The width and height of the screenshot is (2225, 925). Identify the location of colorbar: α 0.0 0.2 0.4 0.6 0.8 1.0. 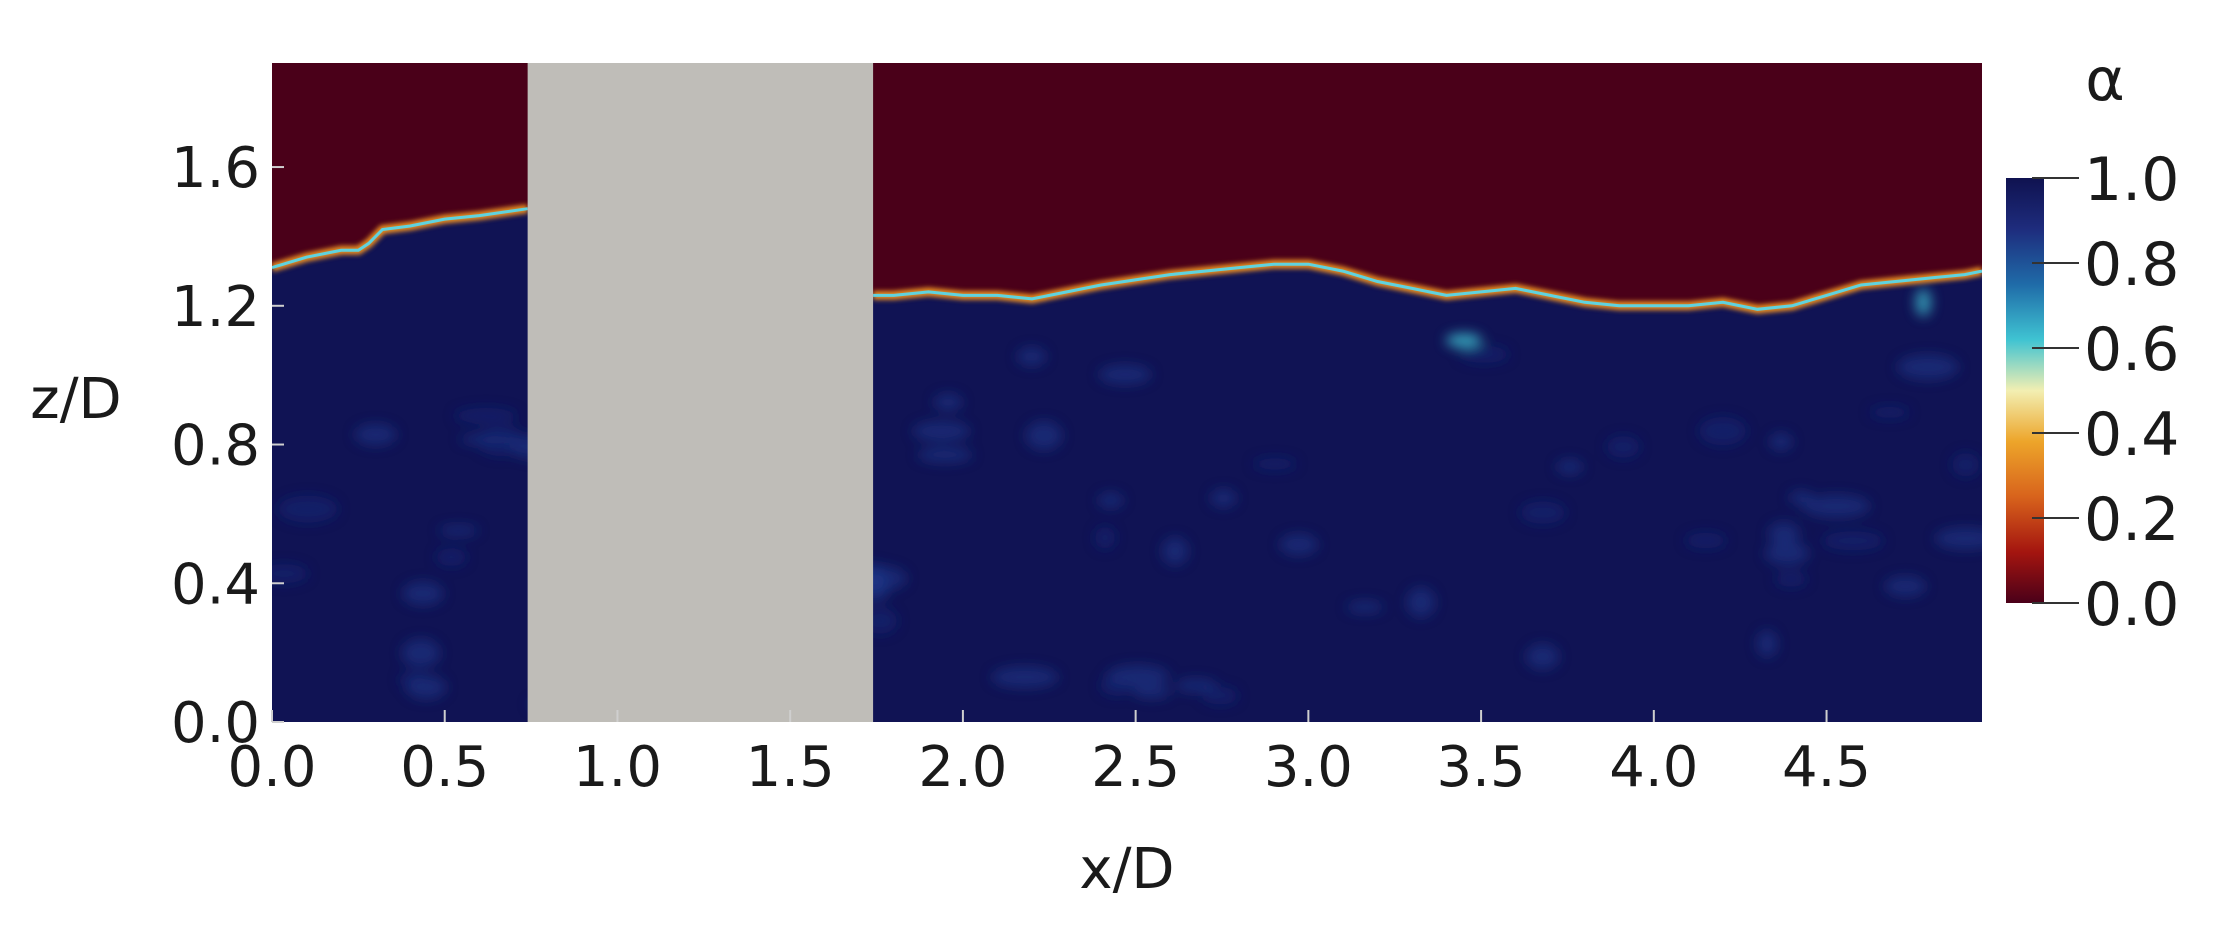
(2092, 342).